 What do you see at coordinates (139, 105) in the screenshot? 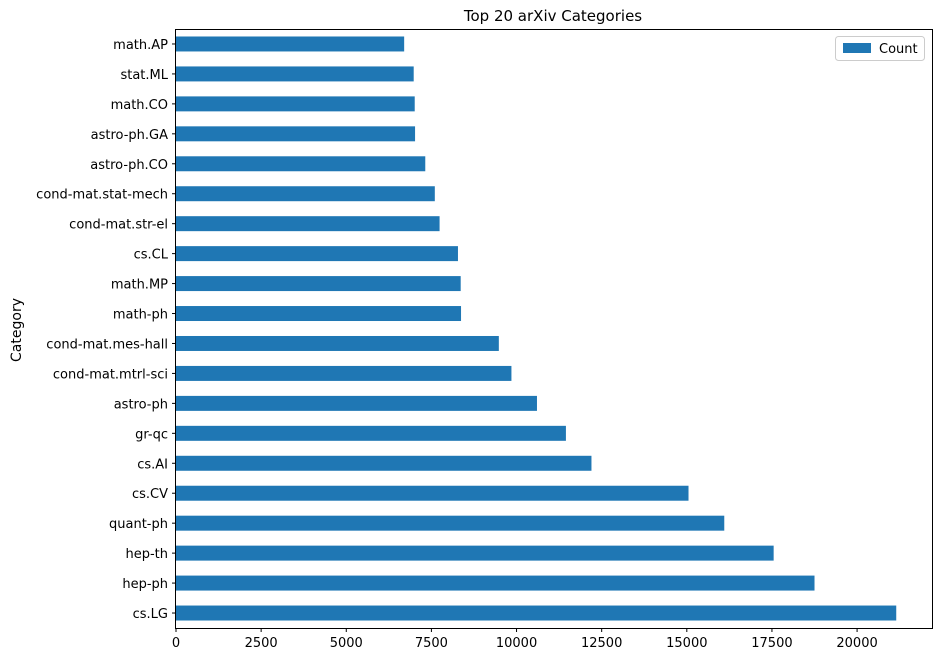
I see `y-tick-label: math.CO` at bounding box center [139, 105].